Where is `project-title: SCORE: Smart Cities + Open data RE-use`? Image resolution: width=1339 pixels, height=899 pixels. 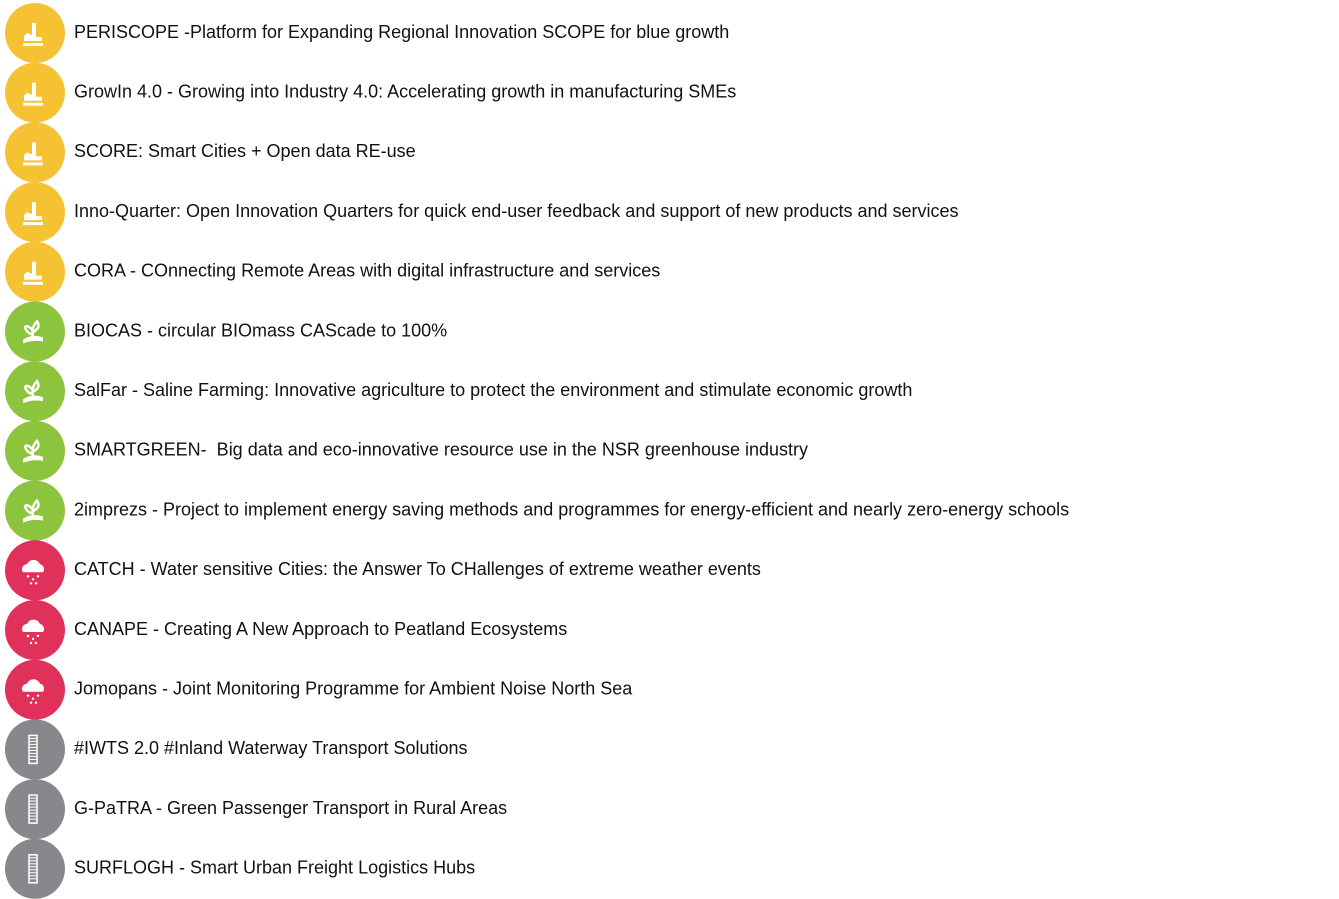 project-title: SCORE: Smart Cities + Open data RE-use is located at coordinates (245, 151).